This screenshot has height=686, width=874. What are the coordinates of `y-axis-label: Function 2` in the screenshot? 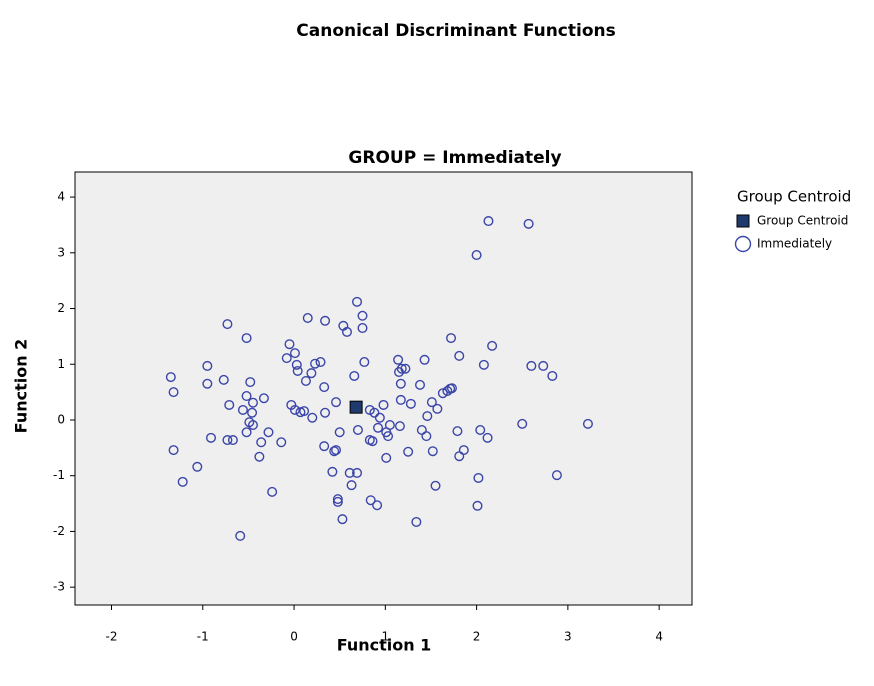 It's located at (21, 386).